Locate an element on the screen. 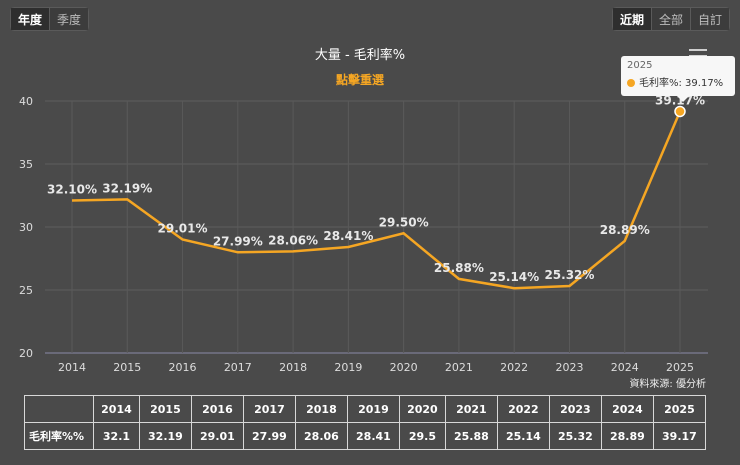 The height and width of the screenshot is (465, 740). table-cell: 28.41 is located at coordinates (373, 436).